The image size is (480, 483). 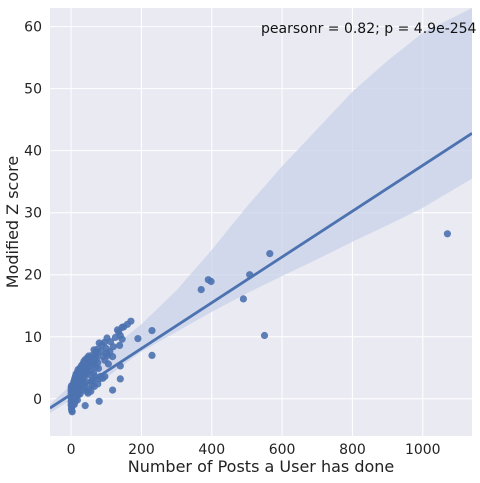 I want to click on x-tick-label: 1000, so click(x=423, y=450).